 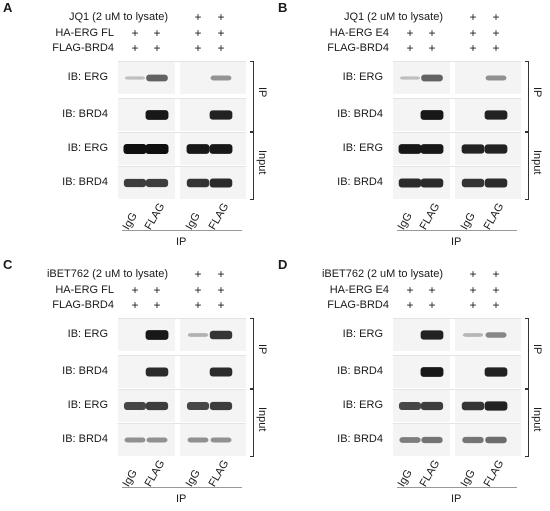 I want to click on sign-construct-lane-4: +, so click(x=221, y=33).